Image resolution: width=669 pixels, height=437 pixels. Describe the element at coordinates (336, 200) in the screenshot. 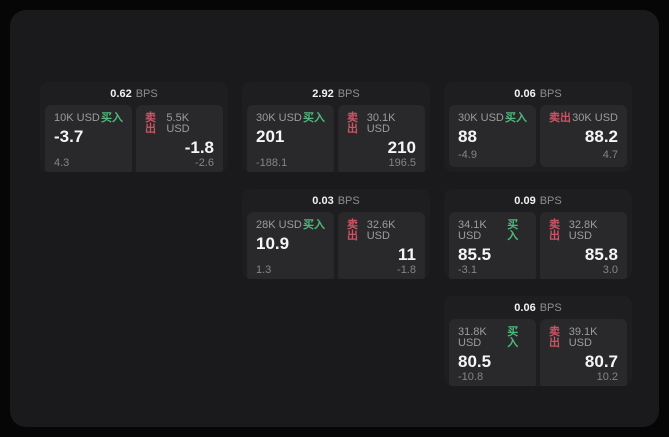

I see `card-header: 0.03 BPS` at that location.